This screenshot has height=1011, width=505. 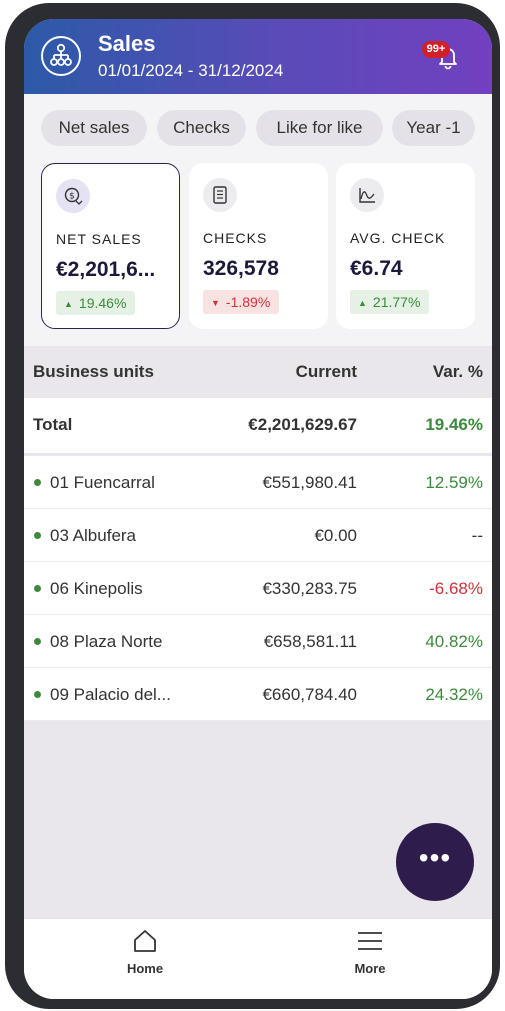 What do you see at coordinates (220, 195) in the screenshot?
I see `receipt-icon` at bounding box center [220, 195].